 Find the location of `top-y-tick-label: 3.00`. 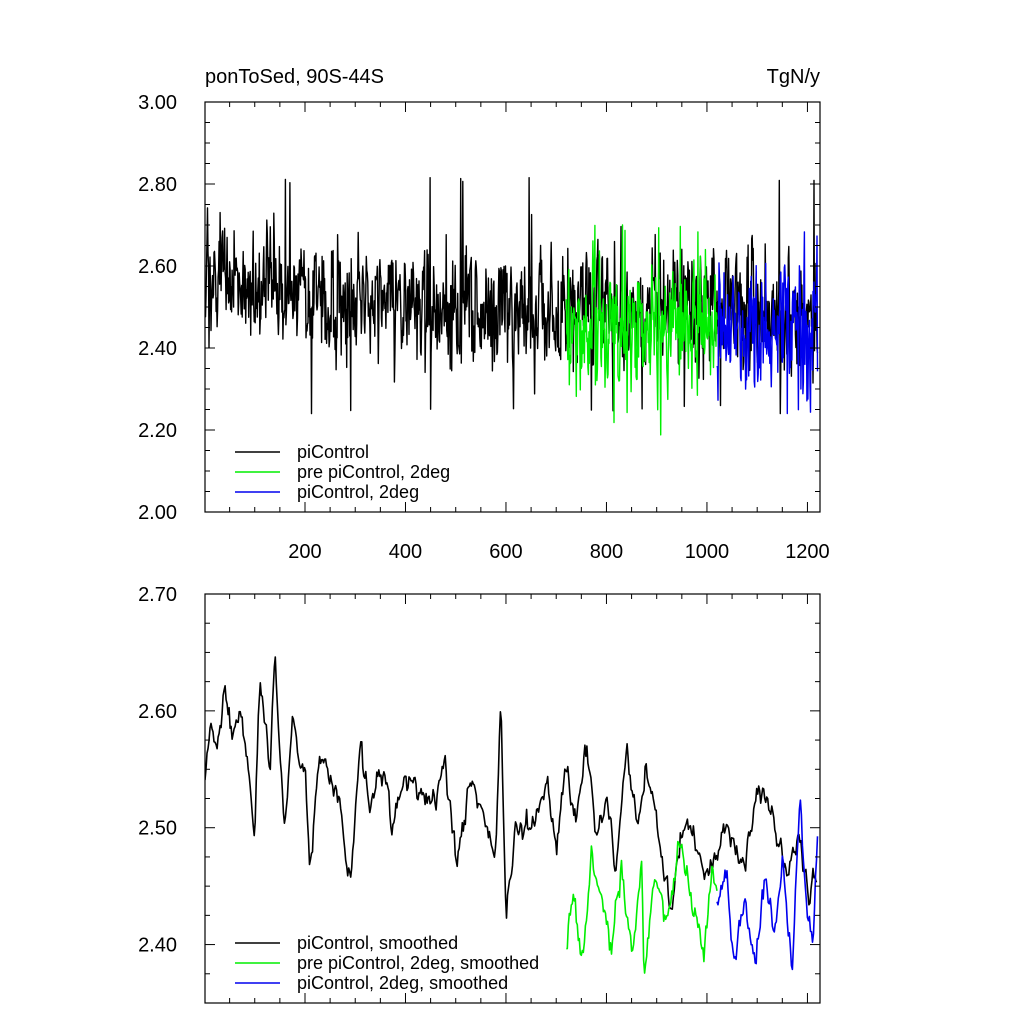

top-y-tick-label: 3.00 is located at coordinates (157, 103).